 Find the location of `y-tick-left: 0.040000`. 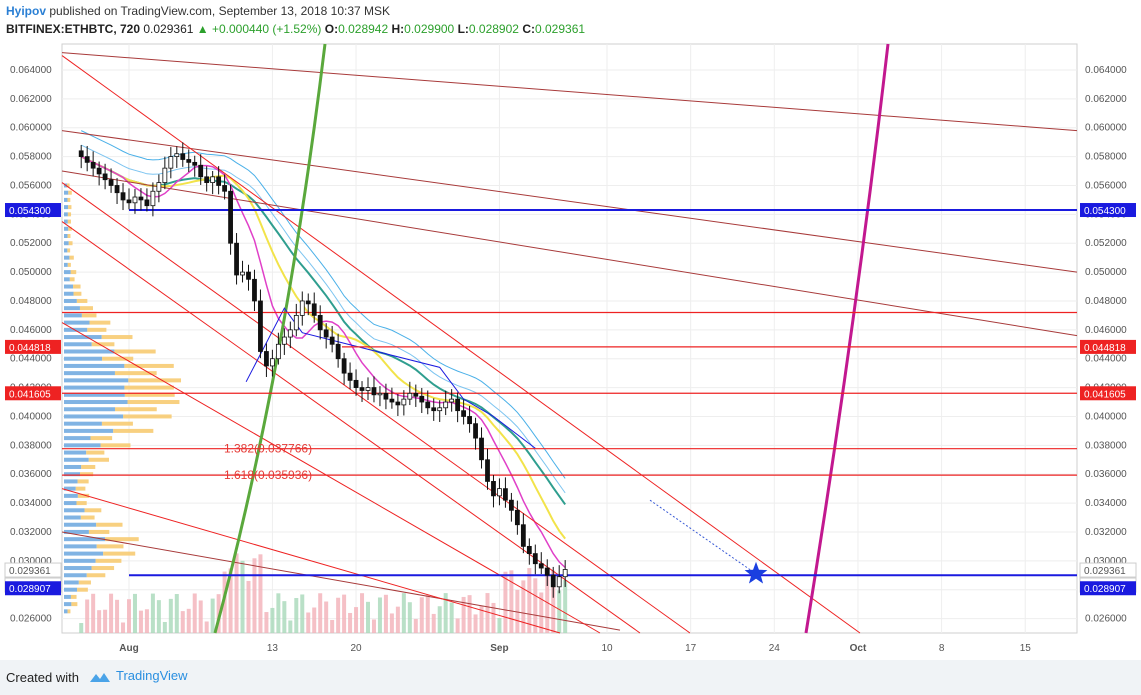

y-tick-left: 0.040000 is located at coordinates (31, 416).